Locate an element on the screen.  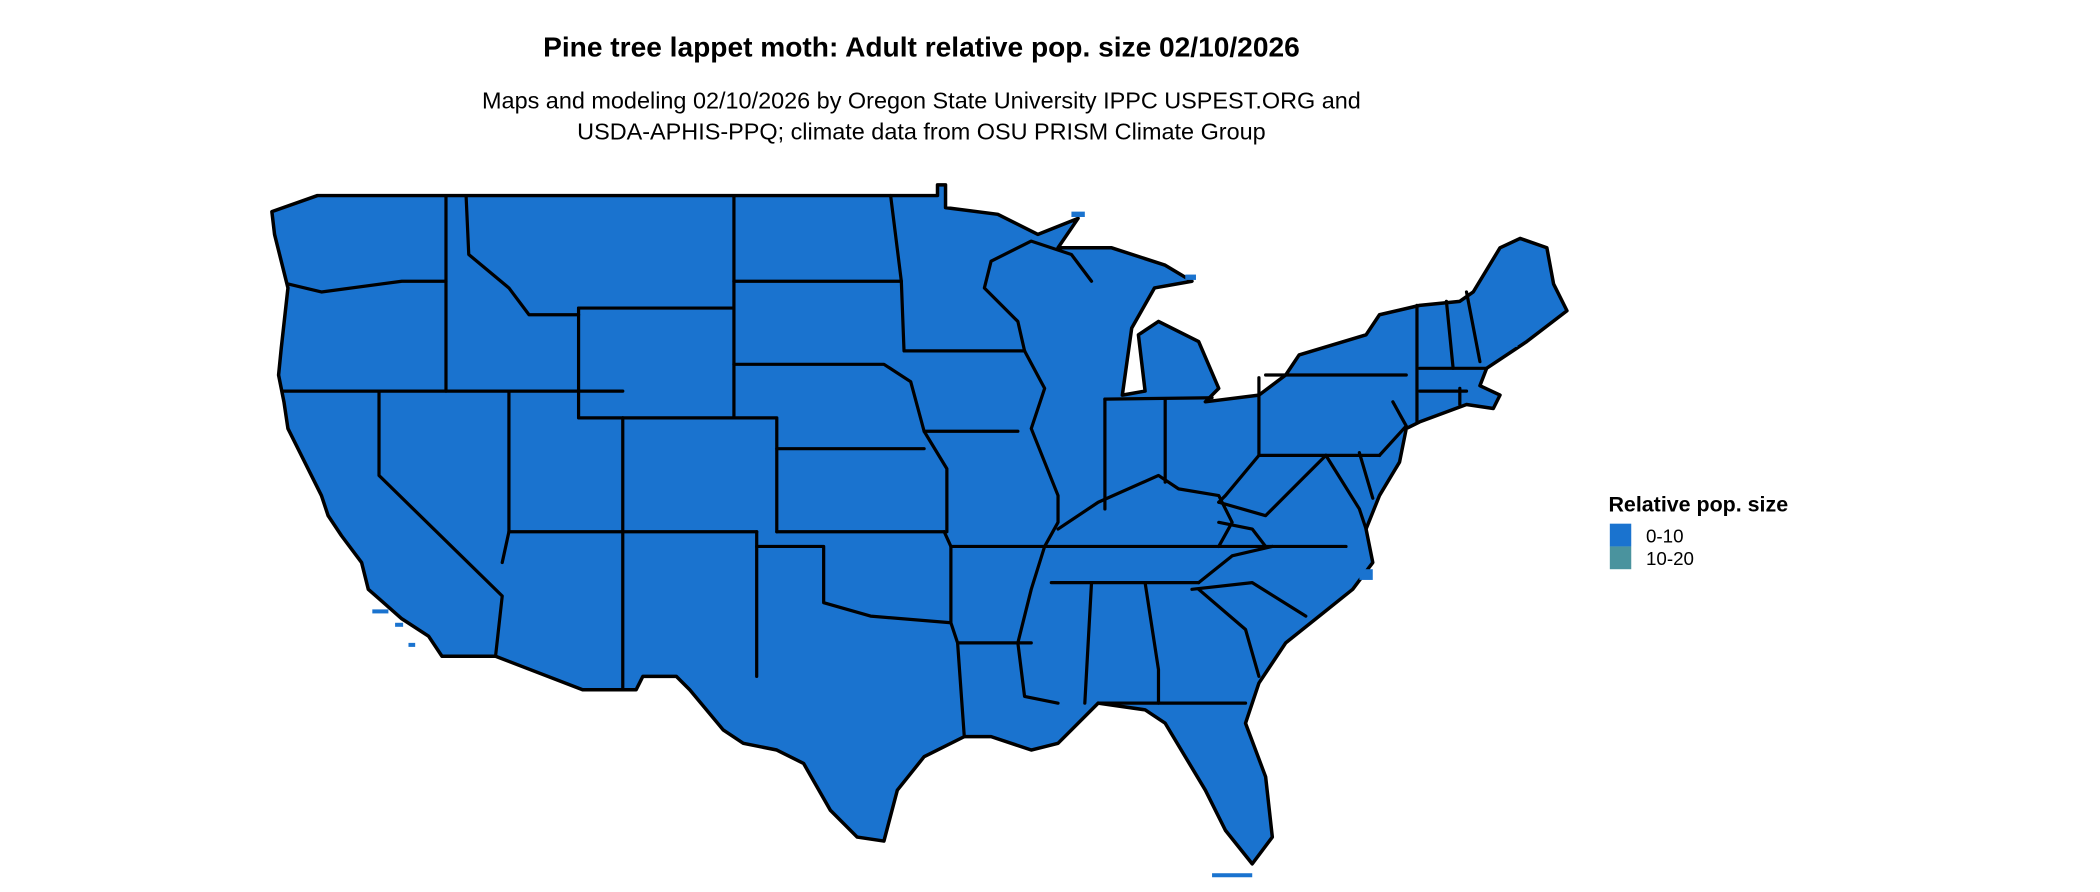
legend-label-10-20: 10-20 is located at coordinates (1670, 558).